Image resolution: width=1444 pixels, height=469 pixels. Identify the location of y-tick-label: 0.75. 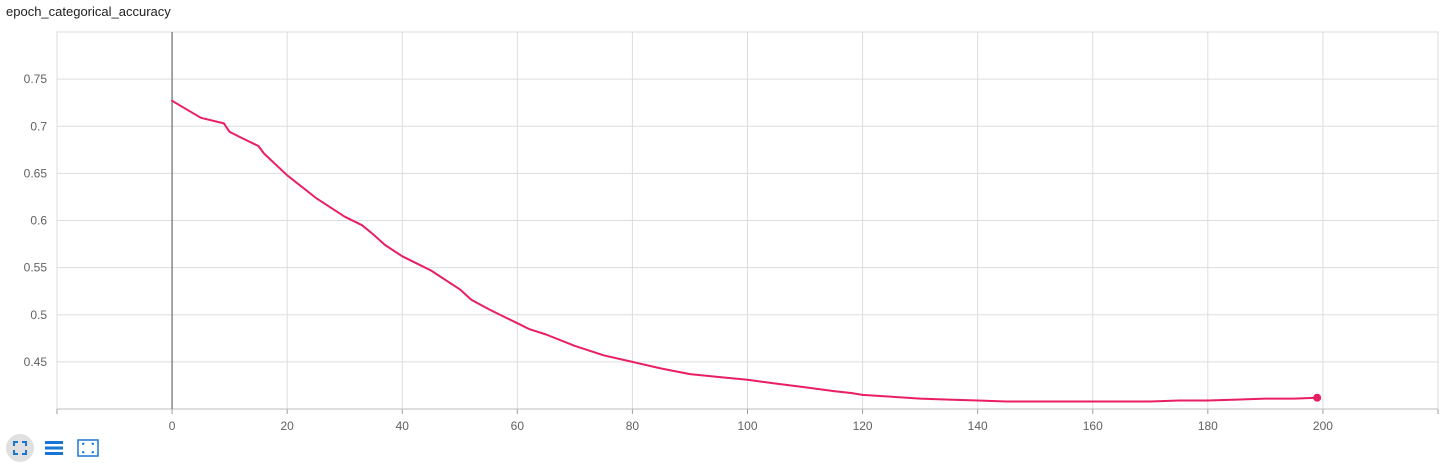
(36, 79).